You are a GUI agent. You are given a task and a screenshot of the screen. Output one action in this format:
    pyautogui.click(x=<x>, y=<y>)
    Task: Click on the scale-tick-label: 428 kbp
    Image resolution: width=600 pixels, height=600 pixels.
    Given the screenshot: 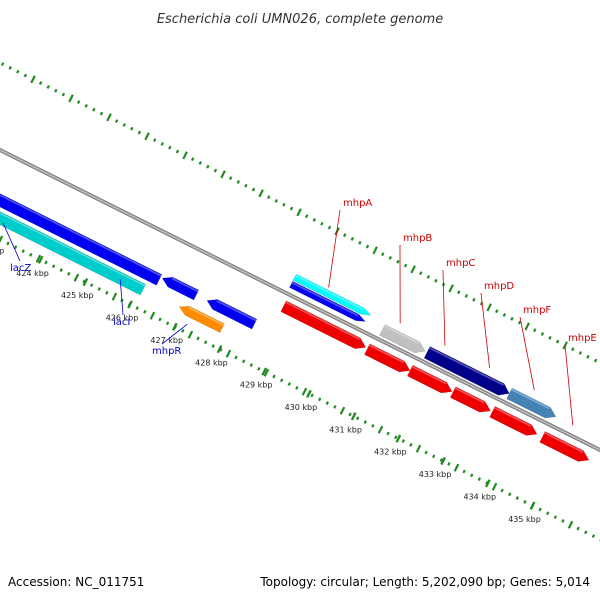 What is the action you would take?
    pyautogui.click(x=211, y=362)
    